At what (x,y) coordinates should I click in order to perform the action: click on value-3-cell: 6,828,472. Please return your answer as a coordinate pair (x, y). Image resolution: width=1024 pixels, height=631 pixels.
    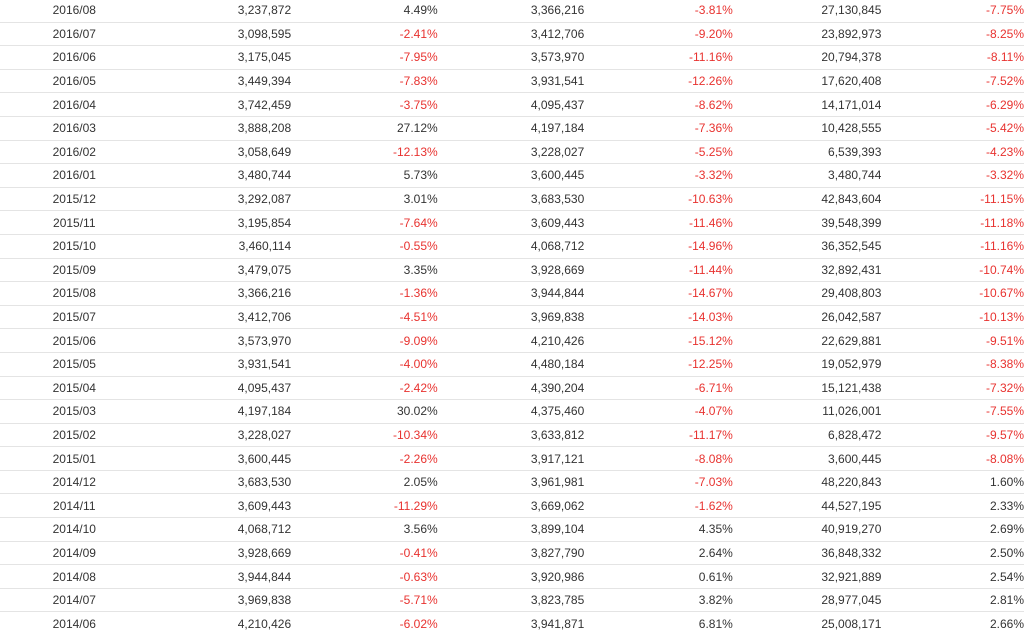
    Looking at the image, I should click on (807, 435).